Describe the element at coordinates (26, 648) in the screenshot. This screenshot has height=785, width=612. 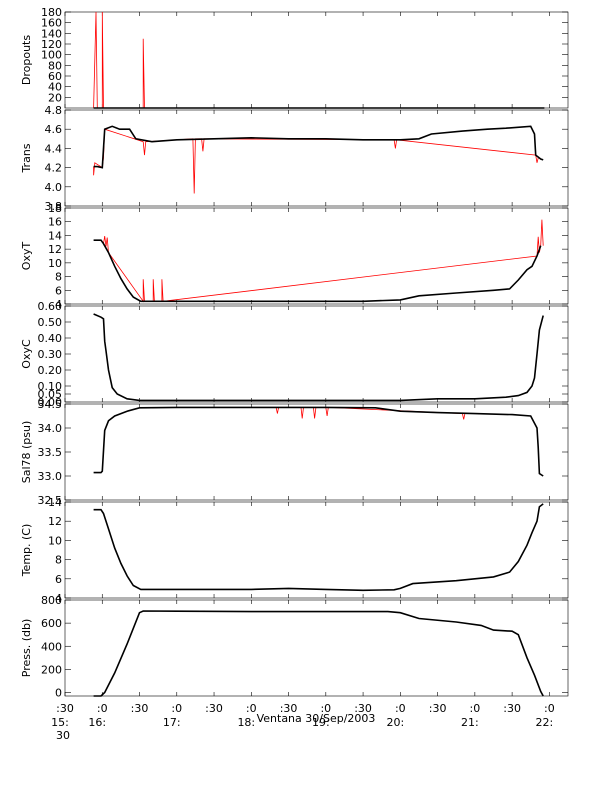
I see `panel-ylabel: Press. (db)` at that location.